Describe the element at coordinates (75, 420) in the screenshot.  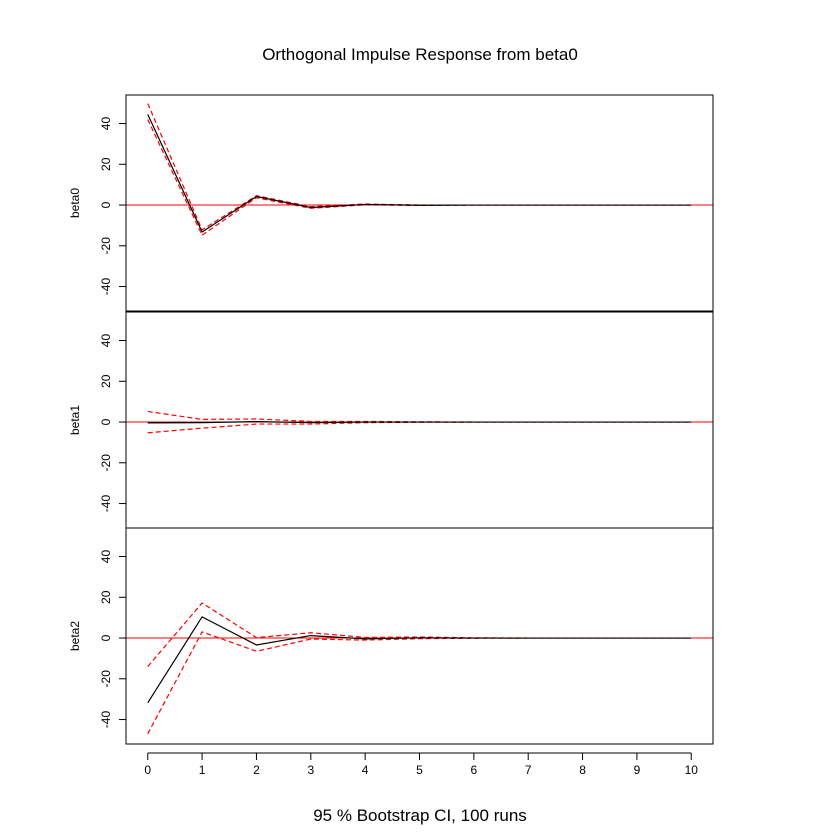
I see `panel-label-beta1: beta1` at that location.